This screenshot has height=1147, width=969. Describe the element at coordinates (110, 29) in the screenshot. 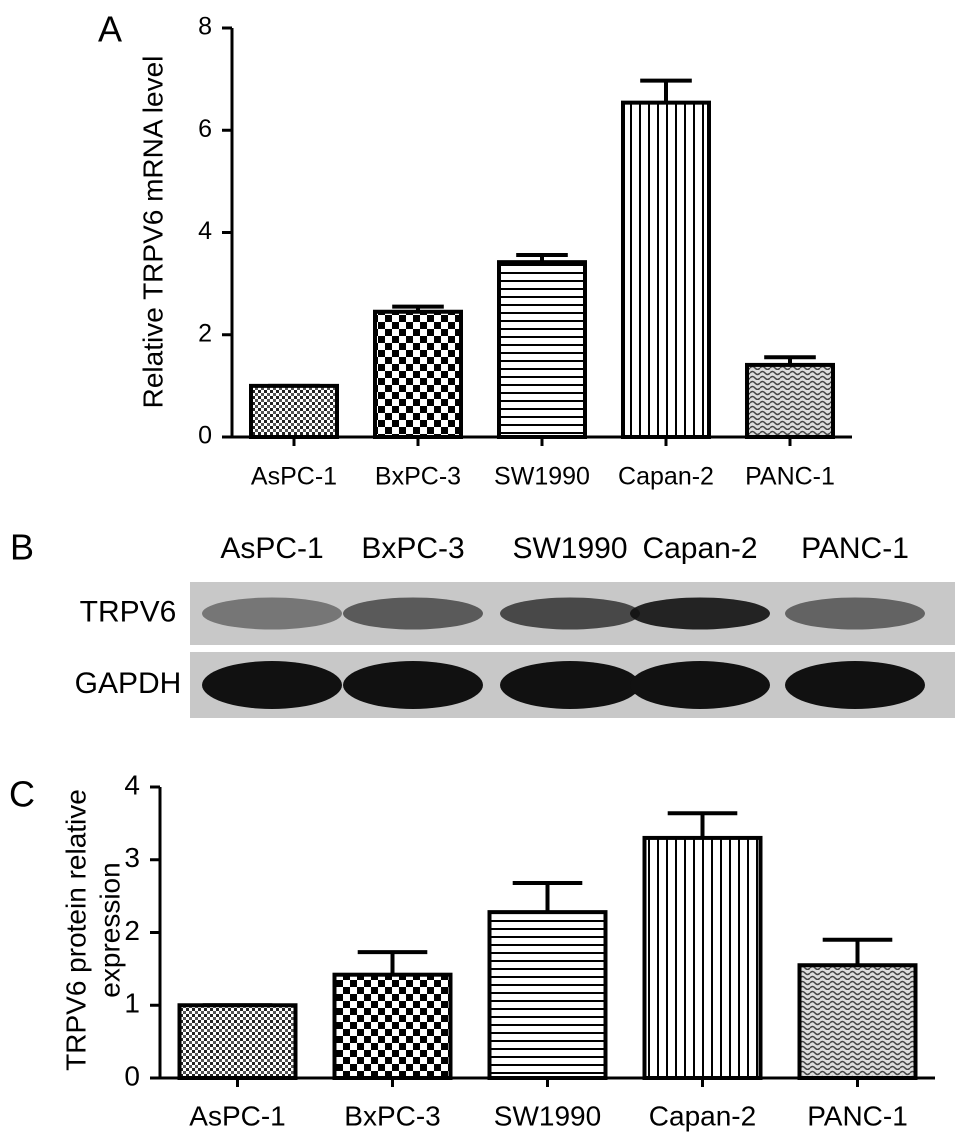

I see `panel-label: A` at that location.